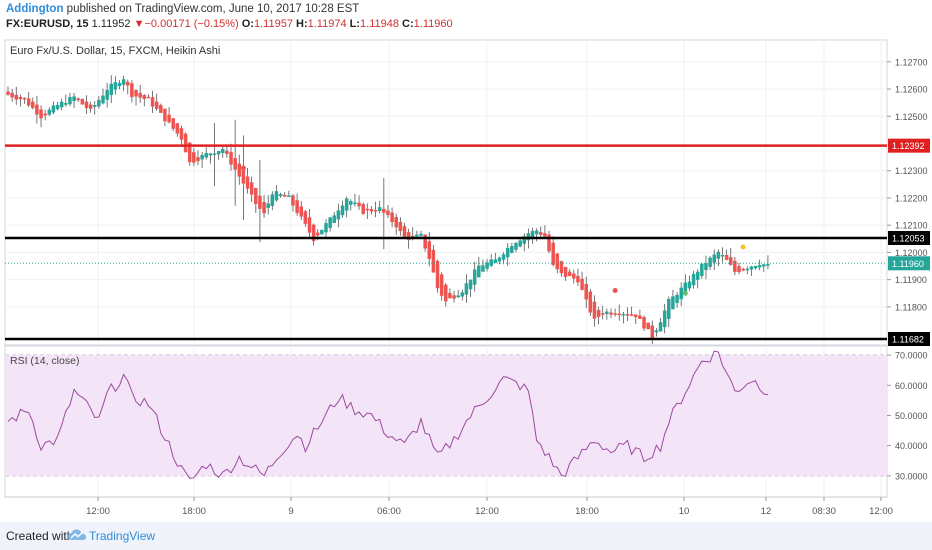 This screenshot has width=932, height=550. Describe the element at coordinates (77, 535) in the screenshot. I see `tradingview-cloud-icon` at that location.